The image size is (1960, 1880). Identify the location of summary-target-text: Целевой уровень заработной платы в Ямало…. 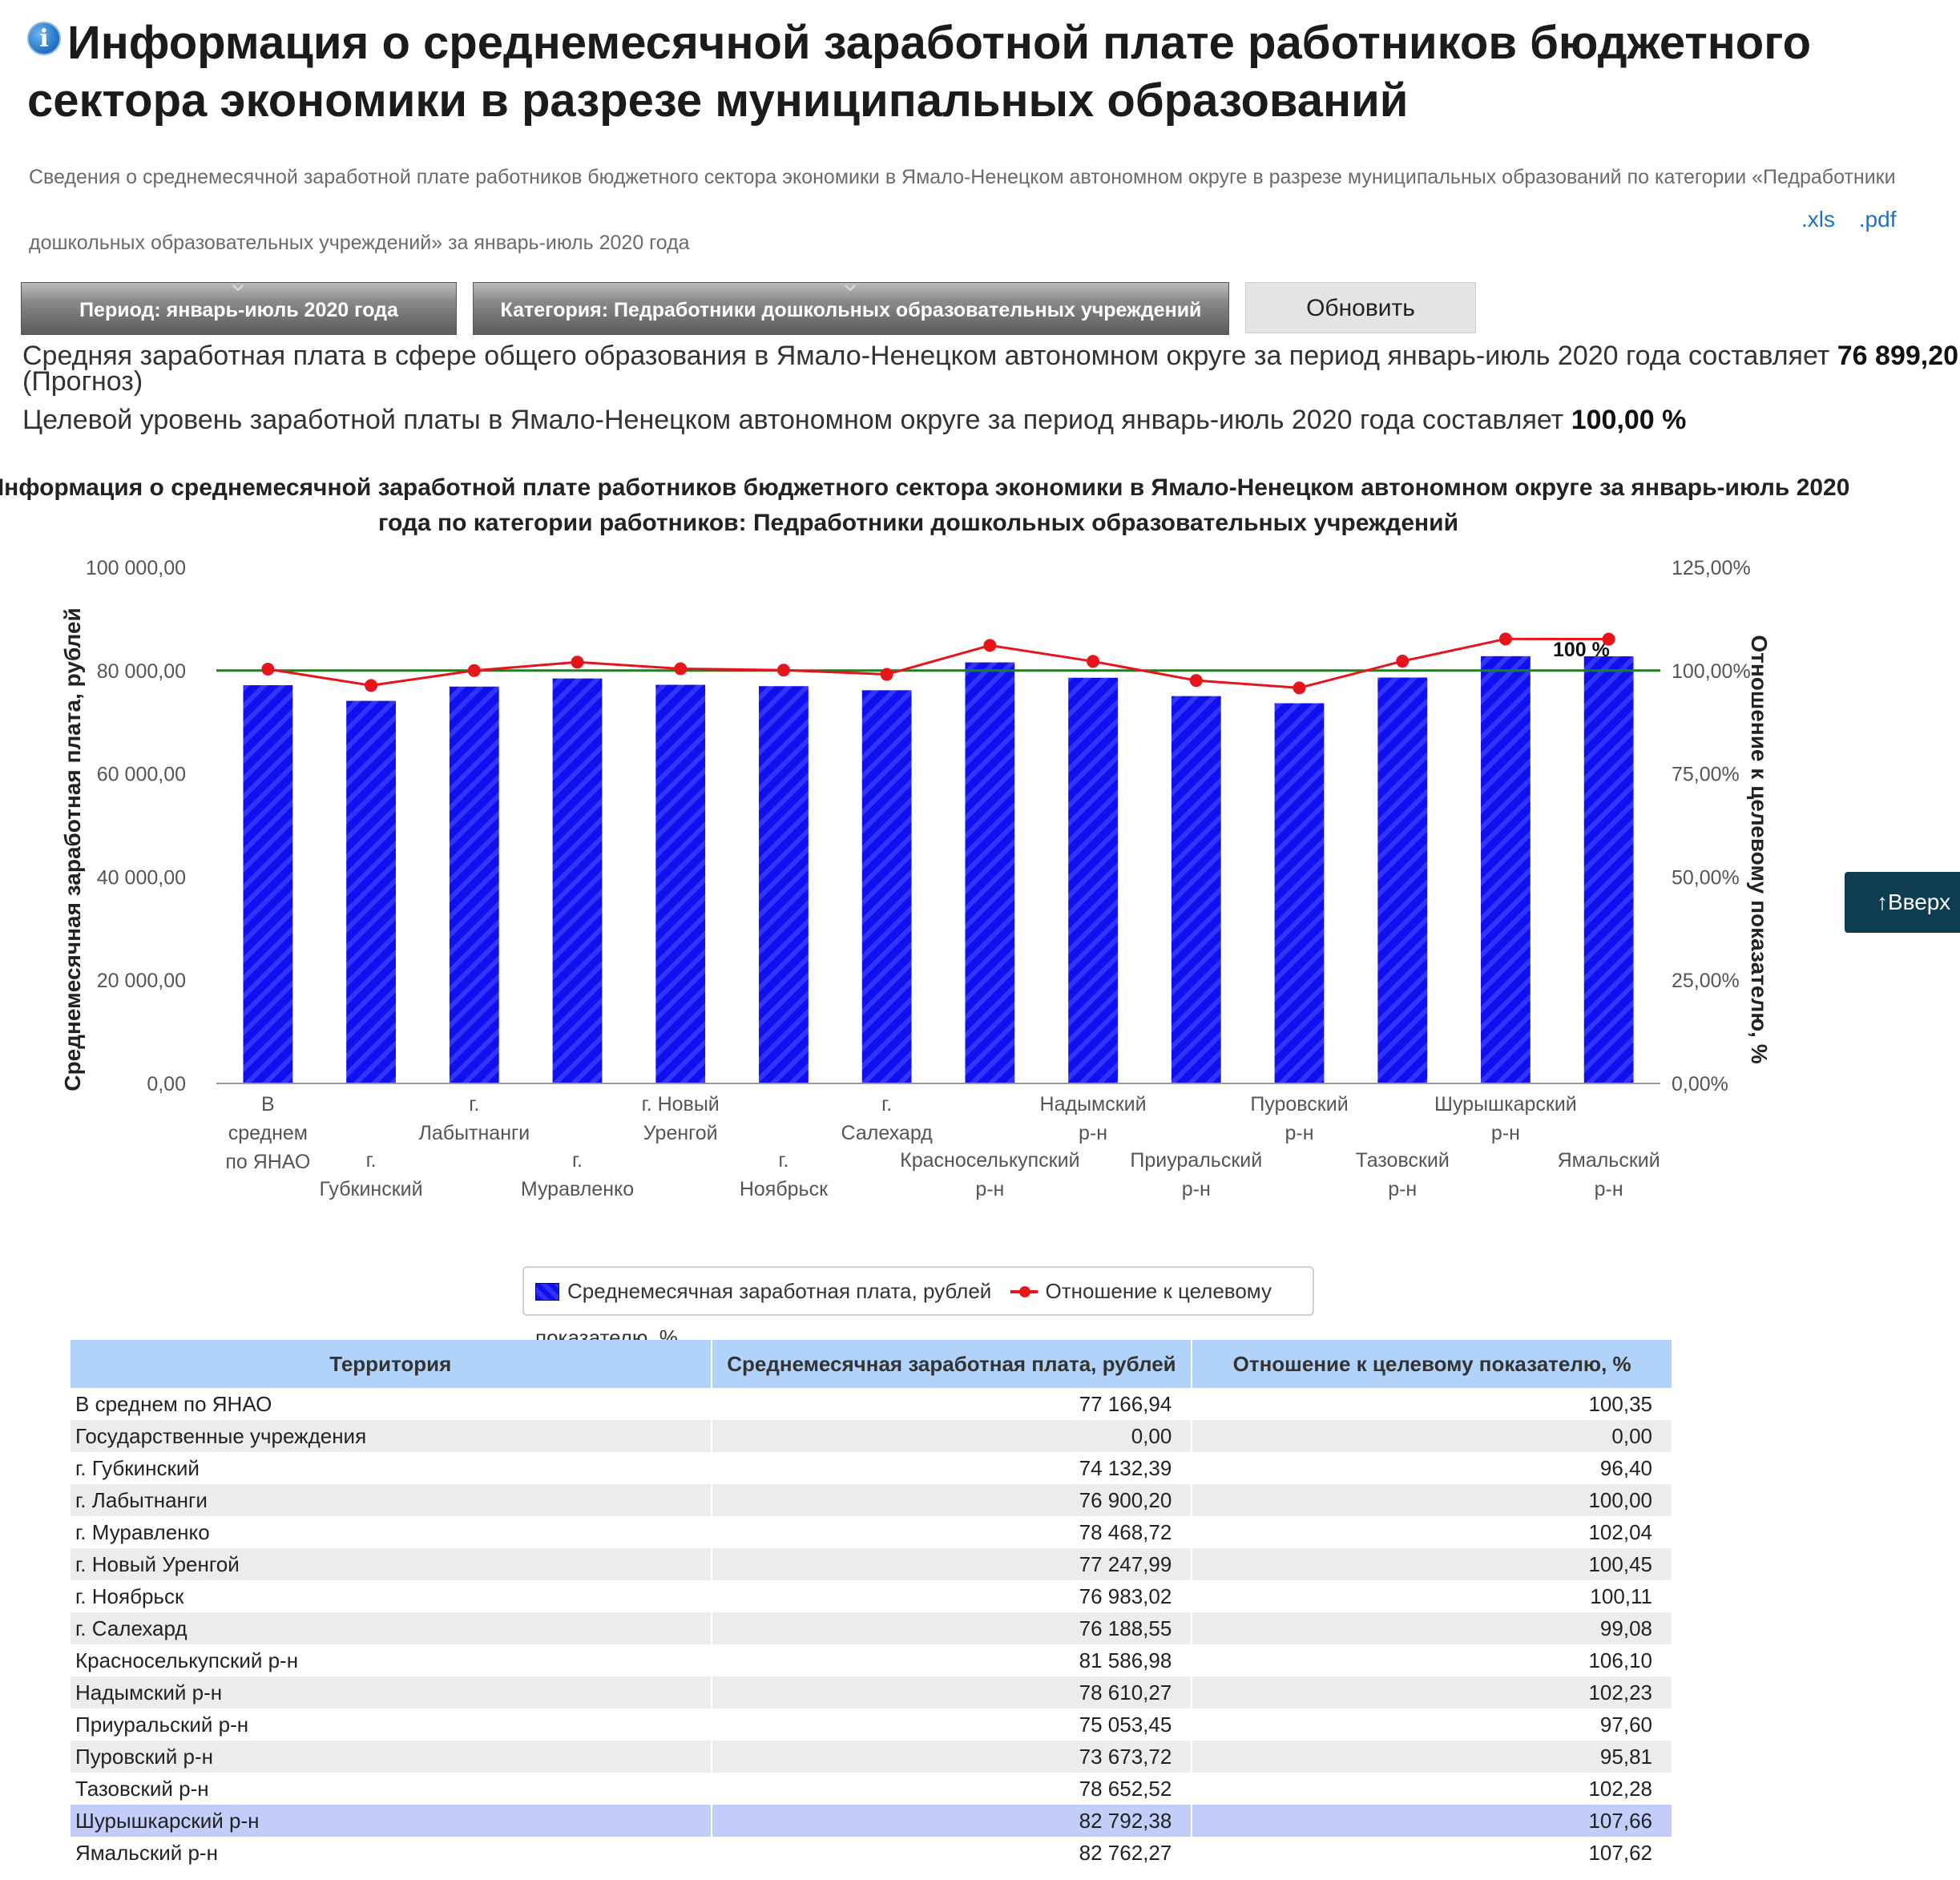
(796, 420).